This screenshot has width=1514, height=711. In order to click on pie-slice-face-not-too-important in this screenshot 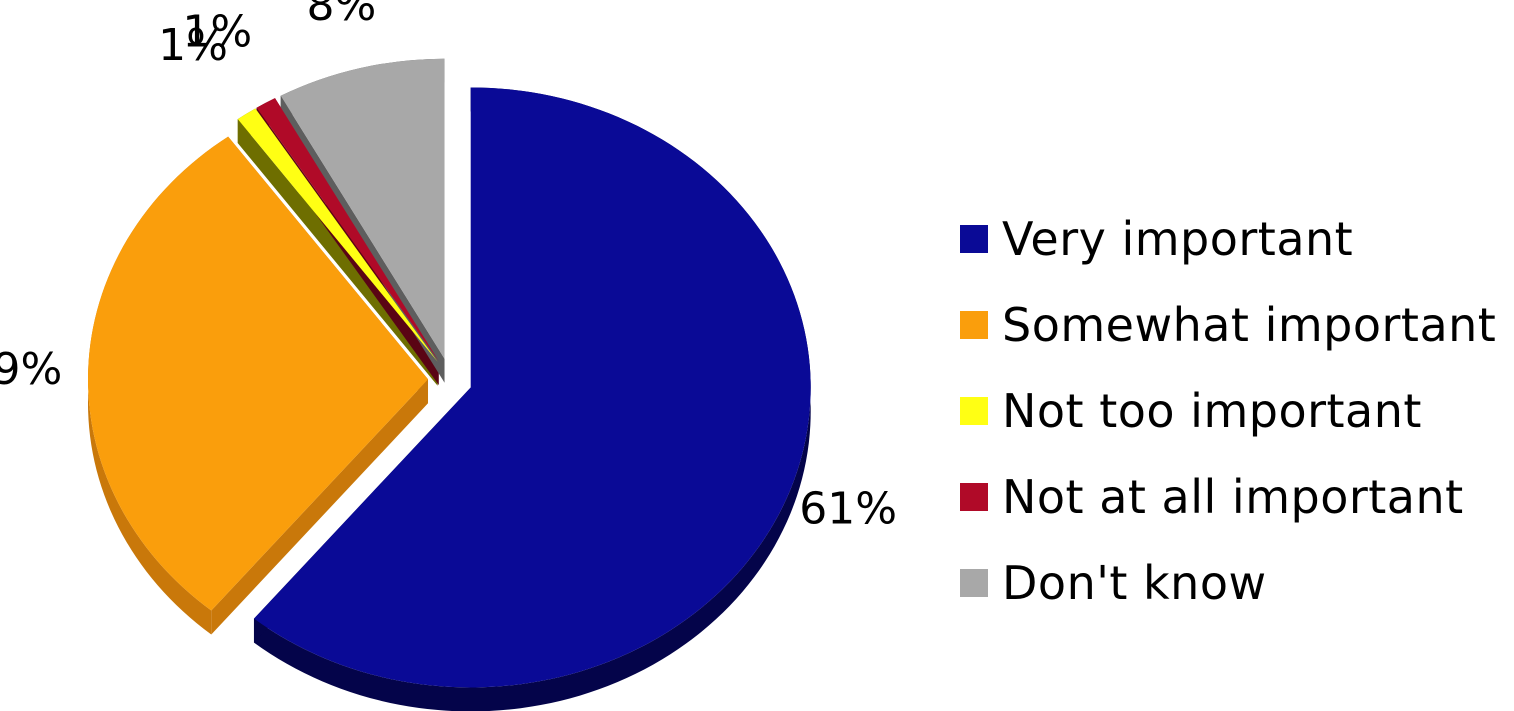, I will do `click(337, 247)`.